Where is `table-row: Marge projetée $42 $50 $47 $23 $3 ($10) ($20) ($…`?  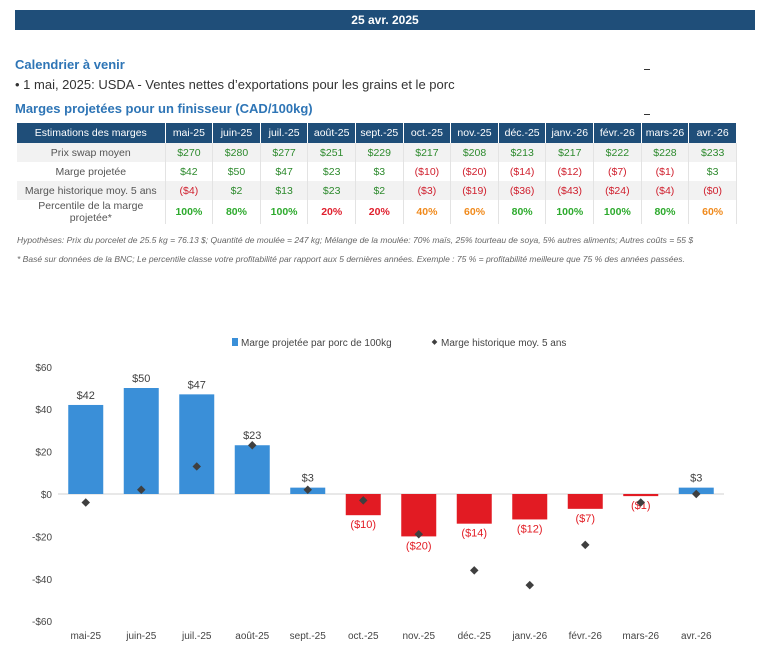
table-row: Marge projetée $42 $50 $47 $23 $3 ($10) ($20) ($… is located at coordinates (377, 171).